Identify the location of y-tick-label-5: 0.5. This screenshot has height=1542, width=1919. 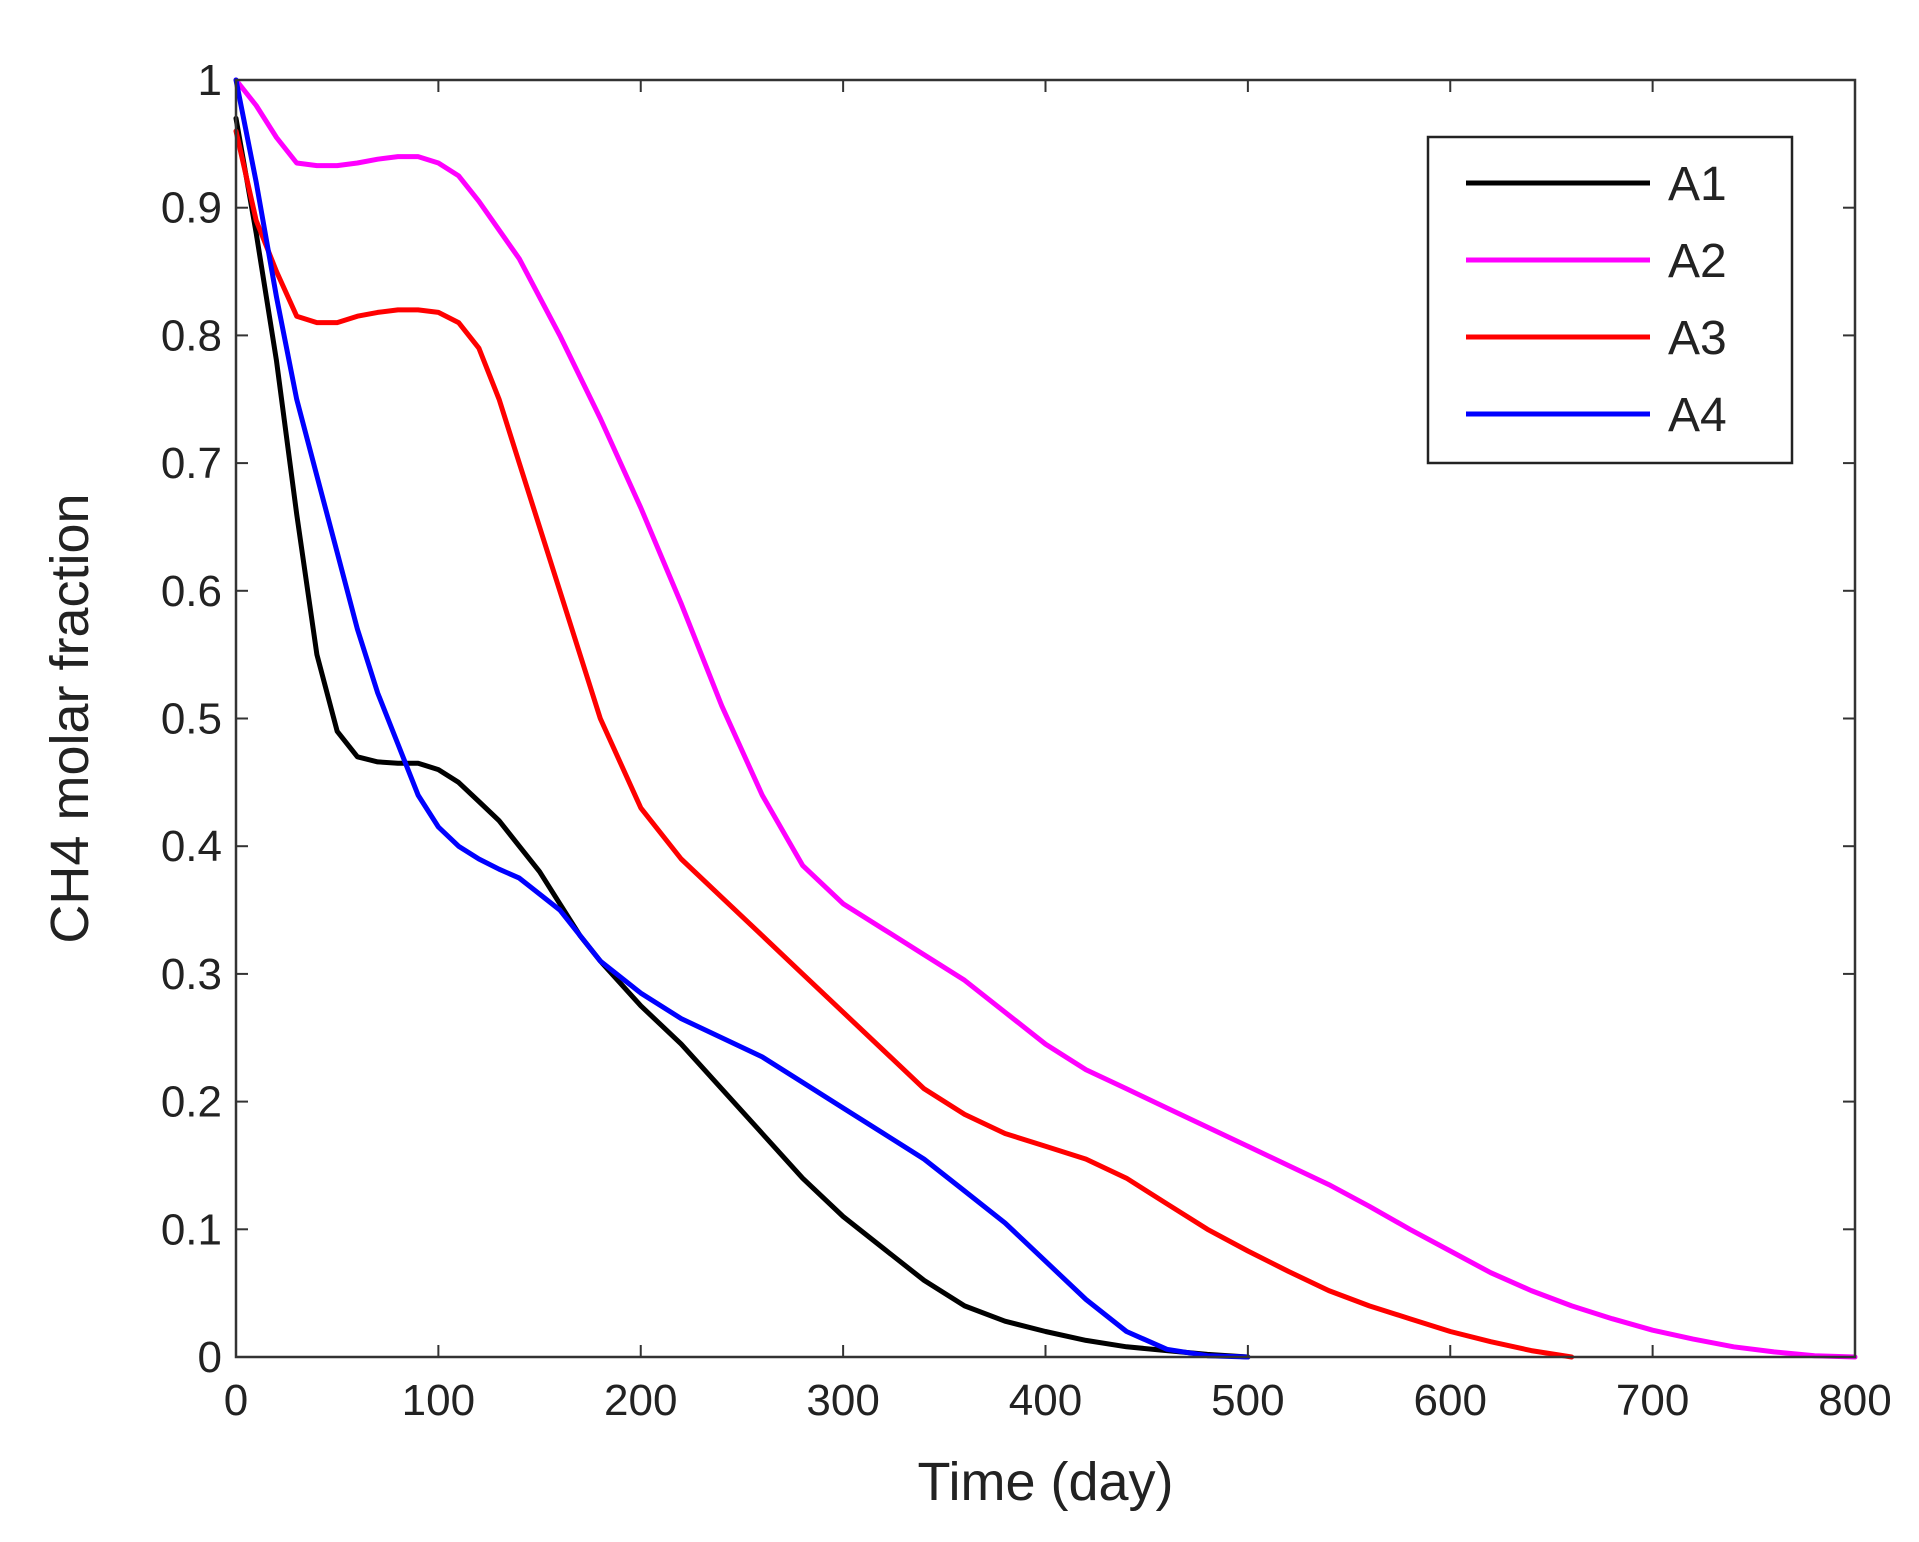
(191, 719).